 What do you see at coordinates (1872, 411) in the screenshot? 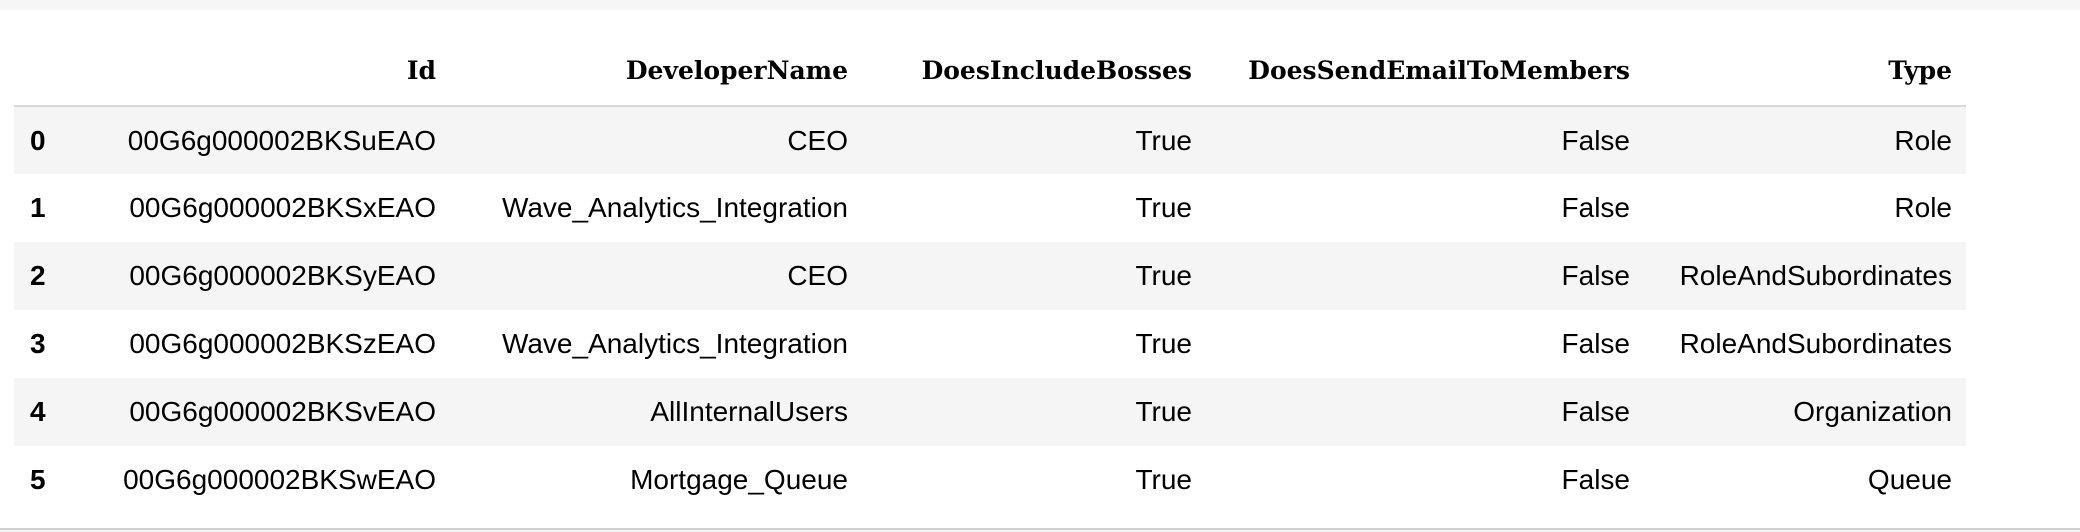
I see `cell-type: Organization` at bounding box center [1872, 411].